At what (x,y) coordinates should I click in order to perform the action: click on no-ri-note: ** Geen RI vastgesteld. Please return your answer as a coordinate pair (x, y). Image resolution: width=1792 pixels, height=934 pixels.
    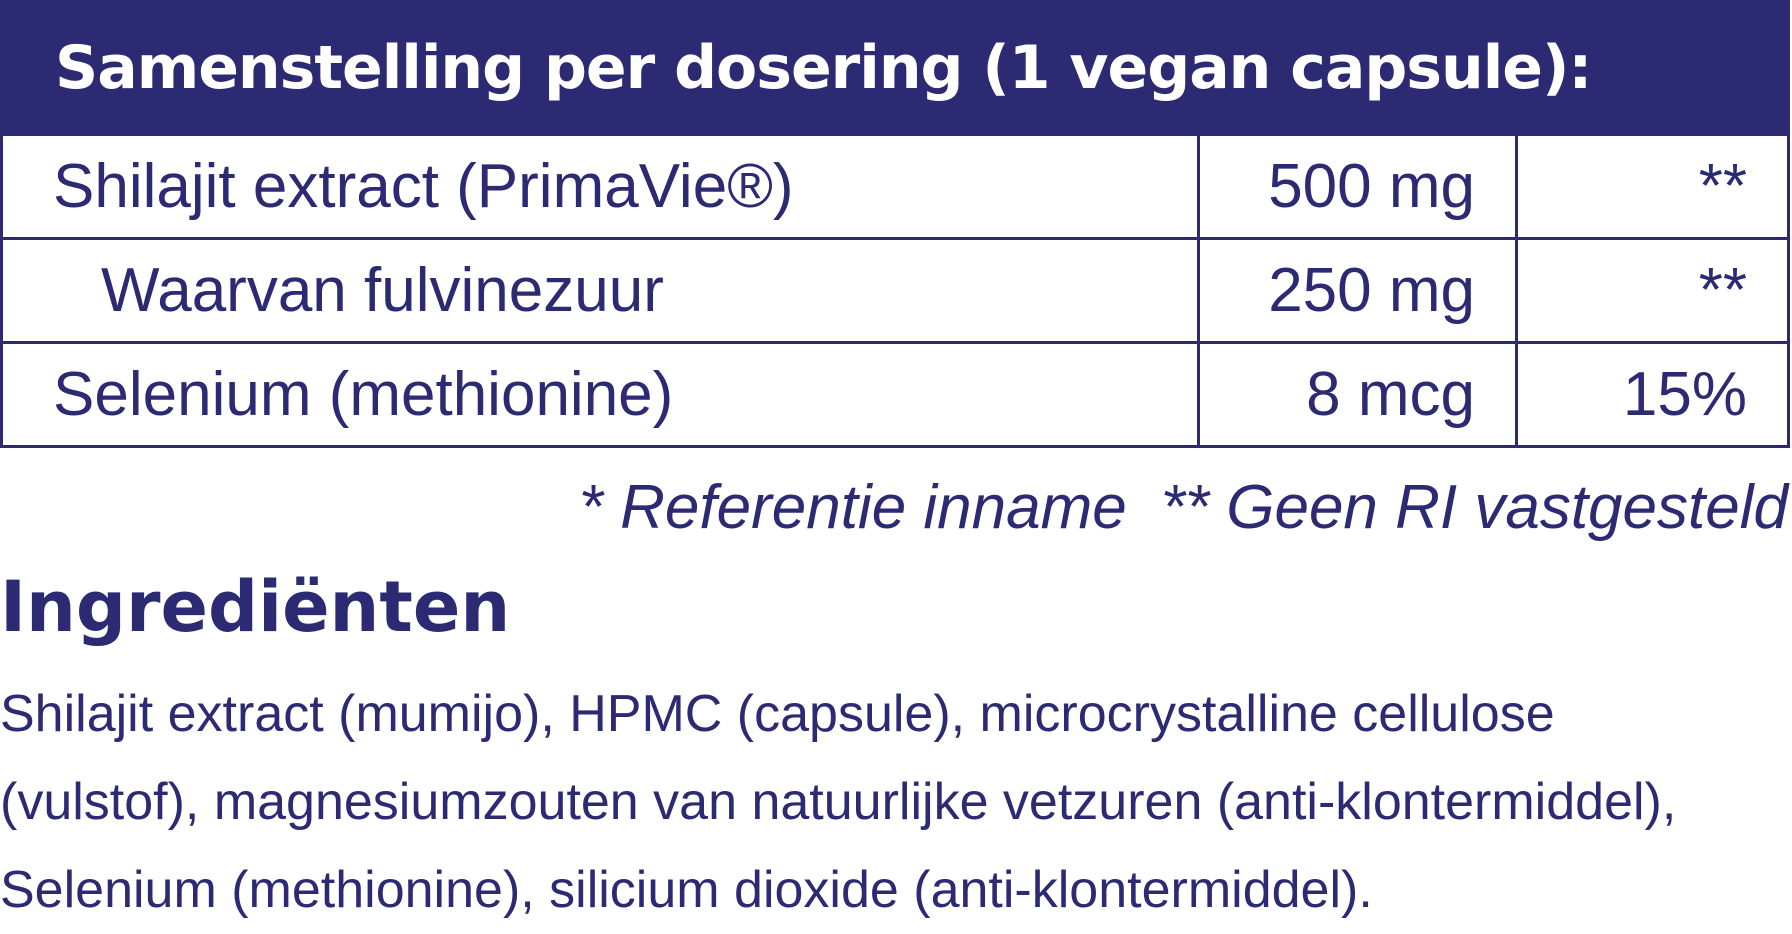
    Looking at the image, I should click on (1474, 507).